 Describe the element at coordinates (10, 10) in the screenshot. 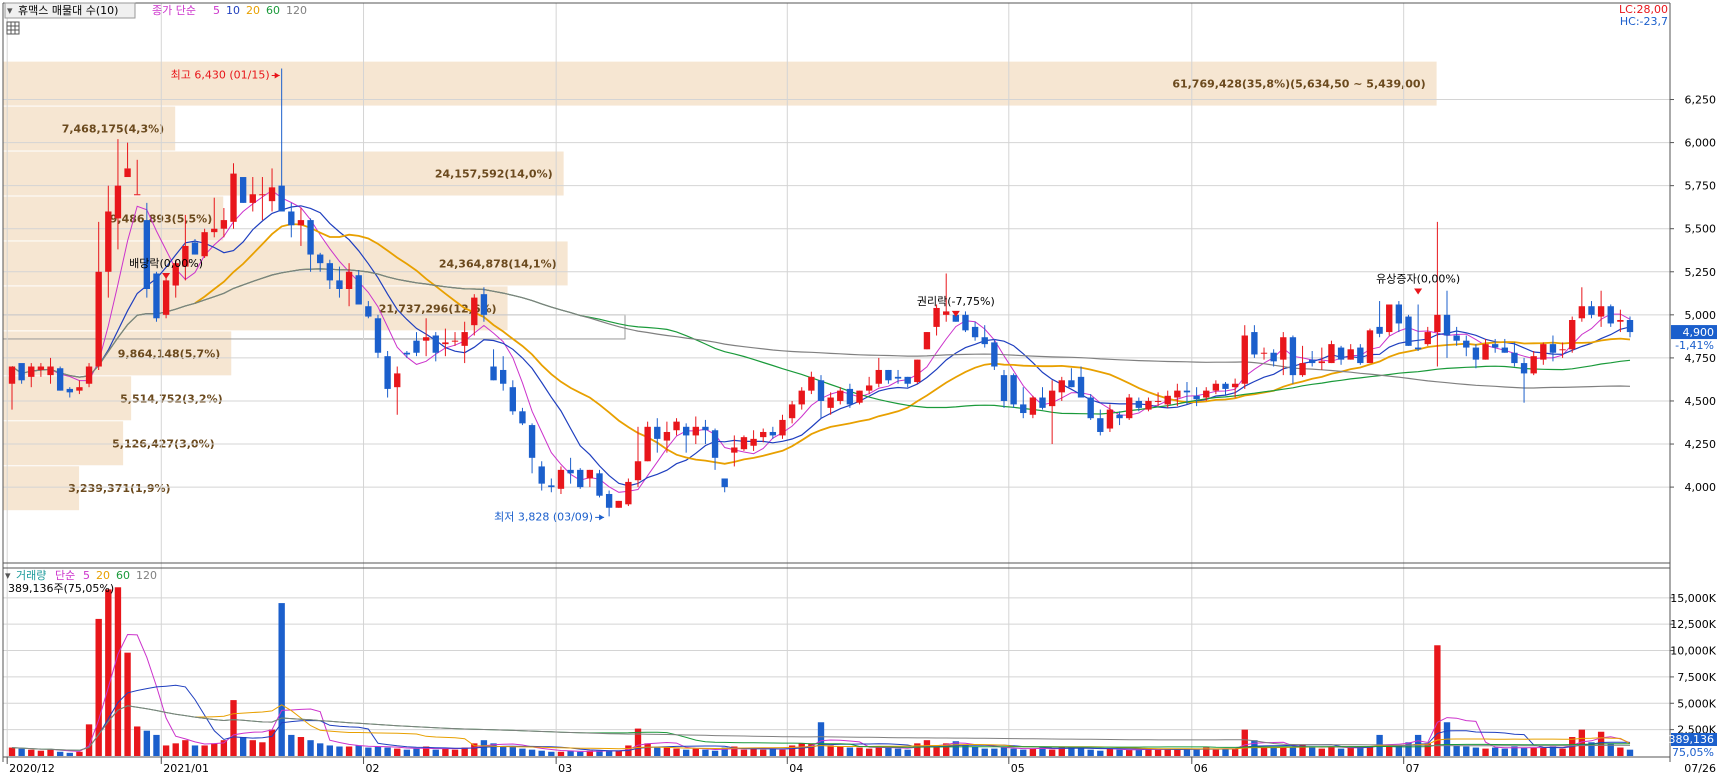

I see `title-chevron-icon: ▾` at that location.